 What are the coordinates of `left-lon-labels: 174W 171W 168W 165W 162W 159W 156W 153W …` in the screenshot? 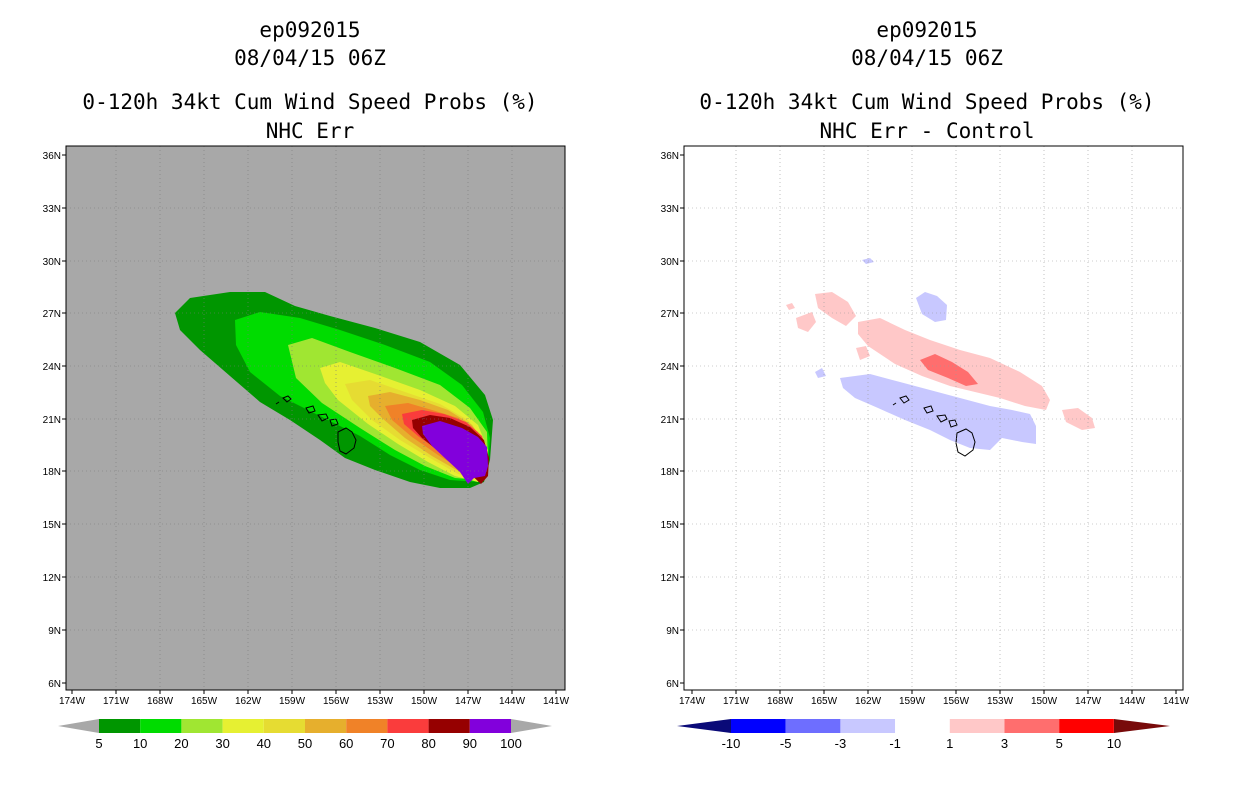 It's located at (314, 701).